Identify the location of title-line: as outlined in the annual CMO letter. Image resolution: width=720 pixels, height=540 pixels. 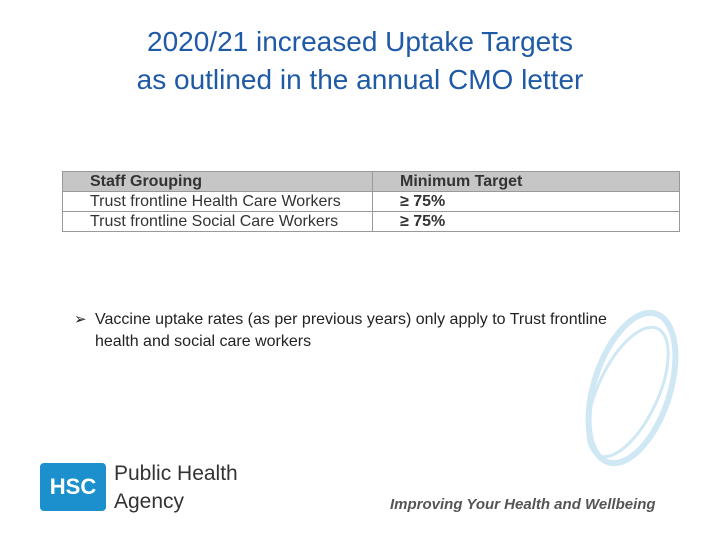
(360, 79).